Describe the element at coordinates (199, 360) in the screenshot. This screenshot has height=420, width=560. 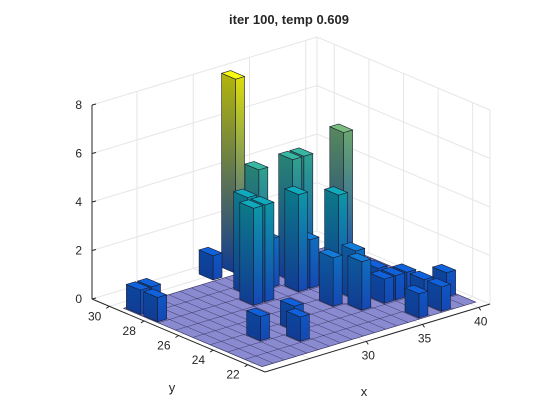
I see `y-tick-label: 24` at that location.